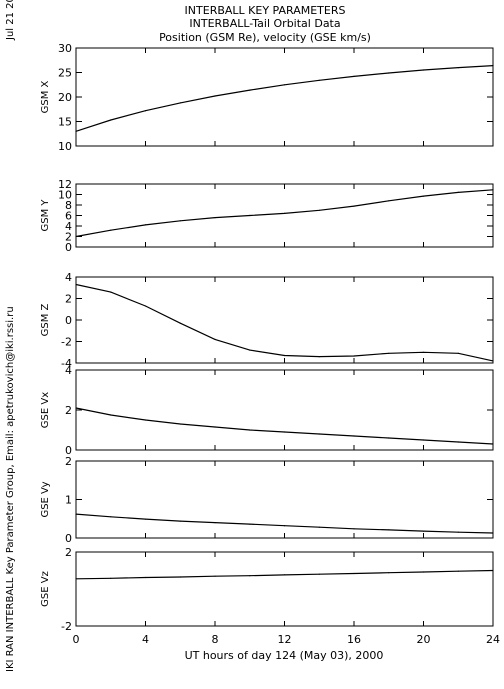 Image resolution: width=504 pixels, height=689 pixels. I want to click on y-tick-label-gsm-z-4: 4, so click(68, 277).